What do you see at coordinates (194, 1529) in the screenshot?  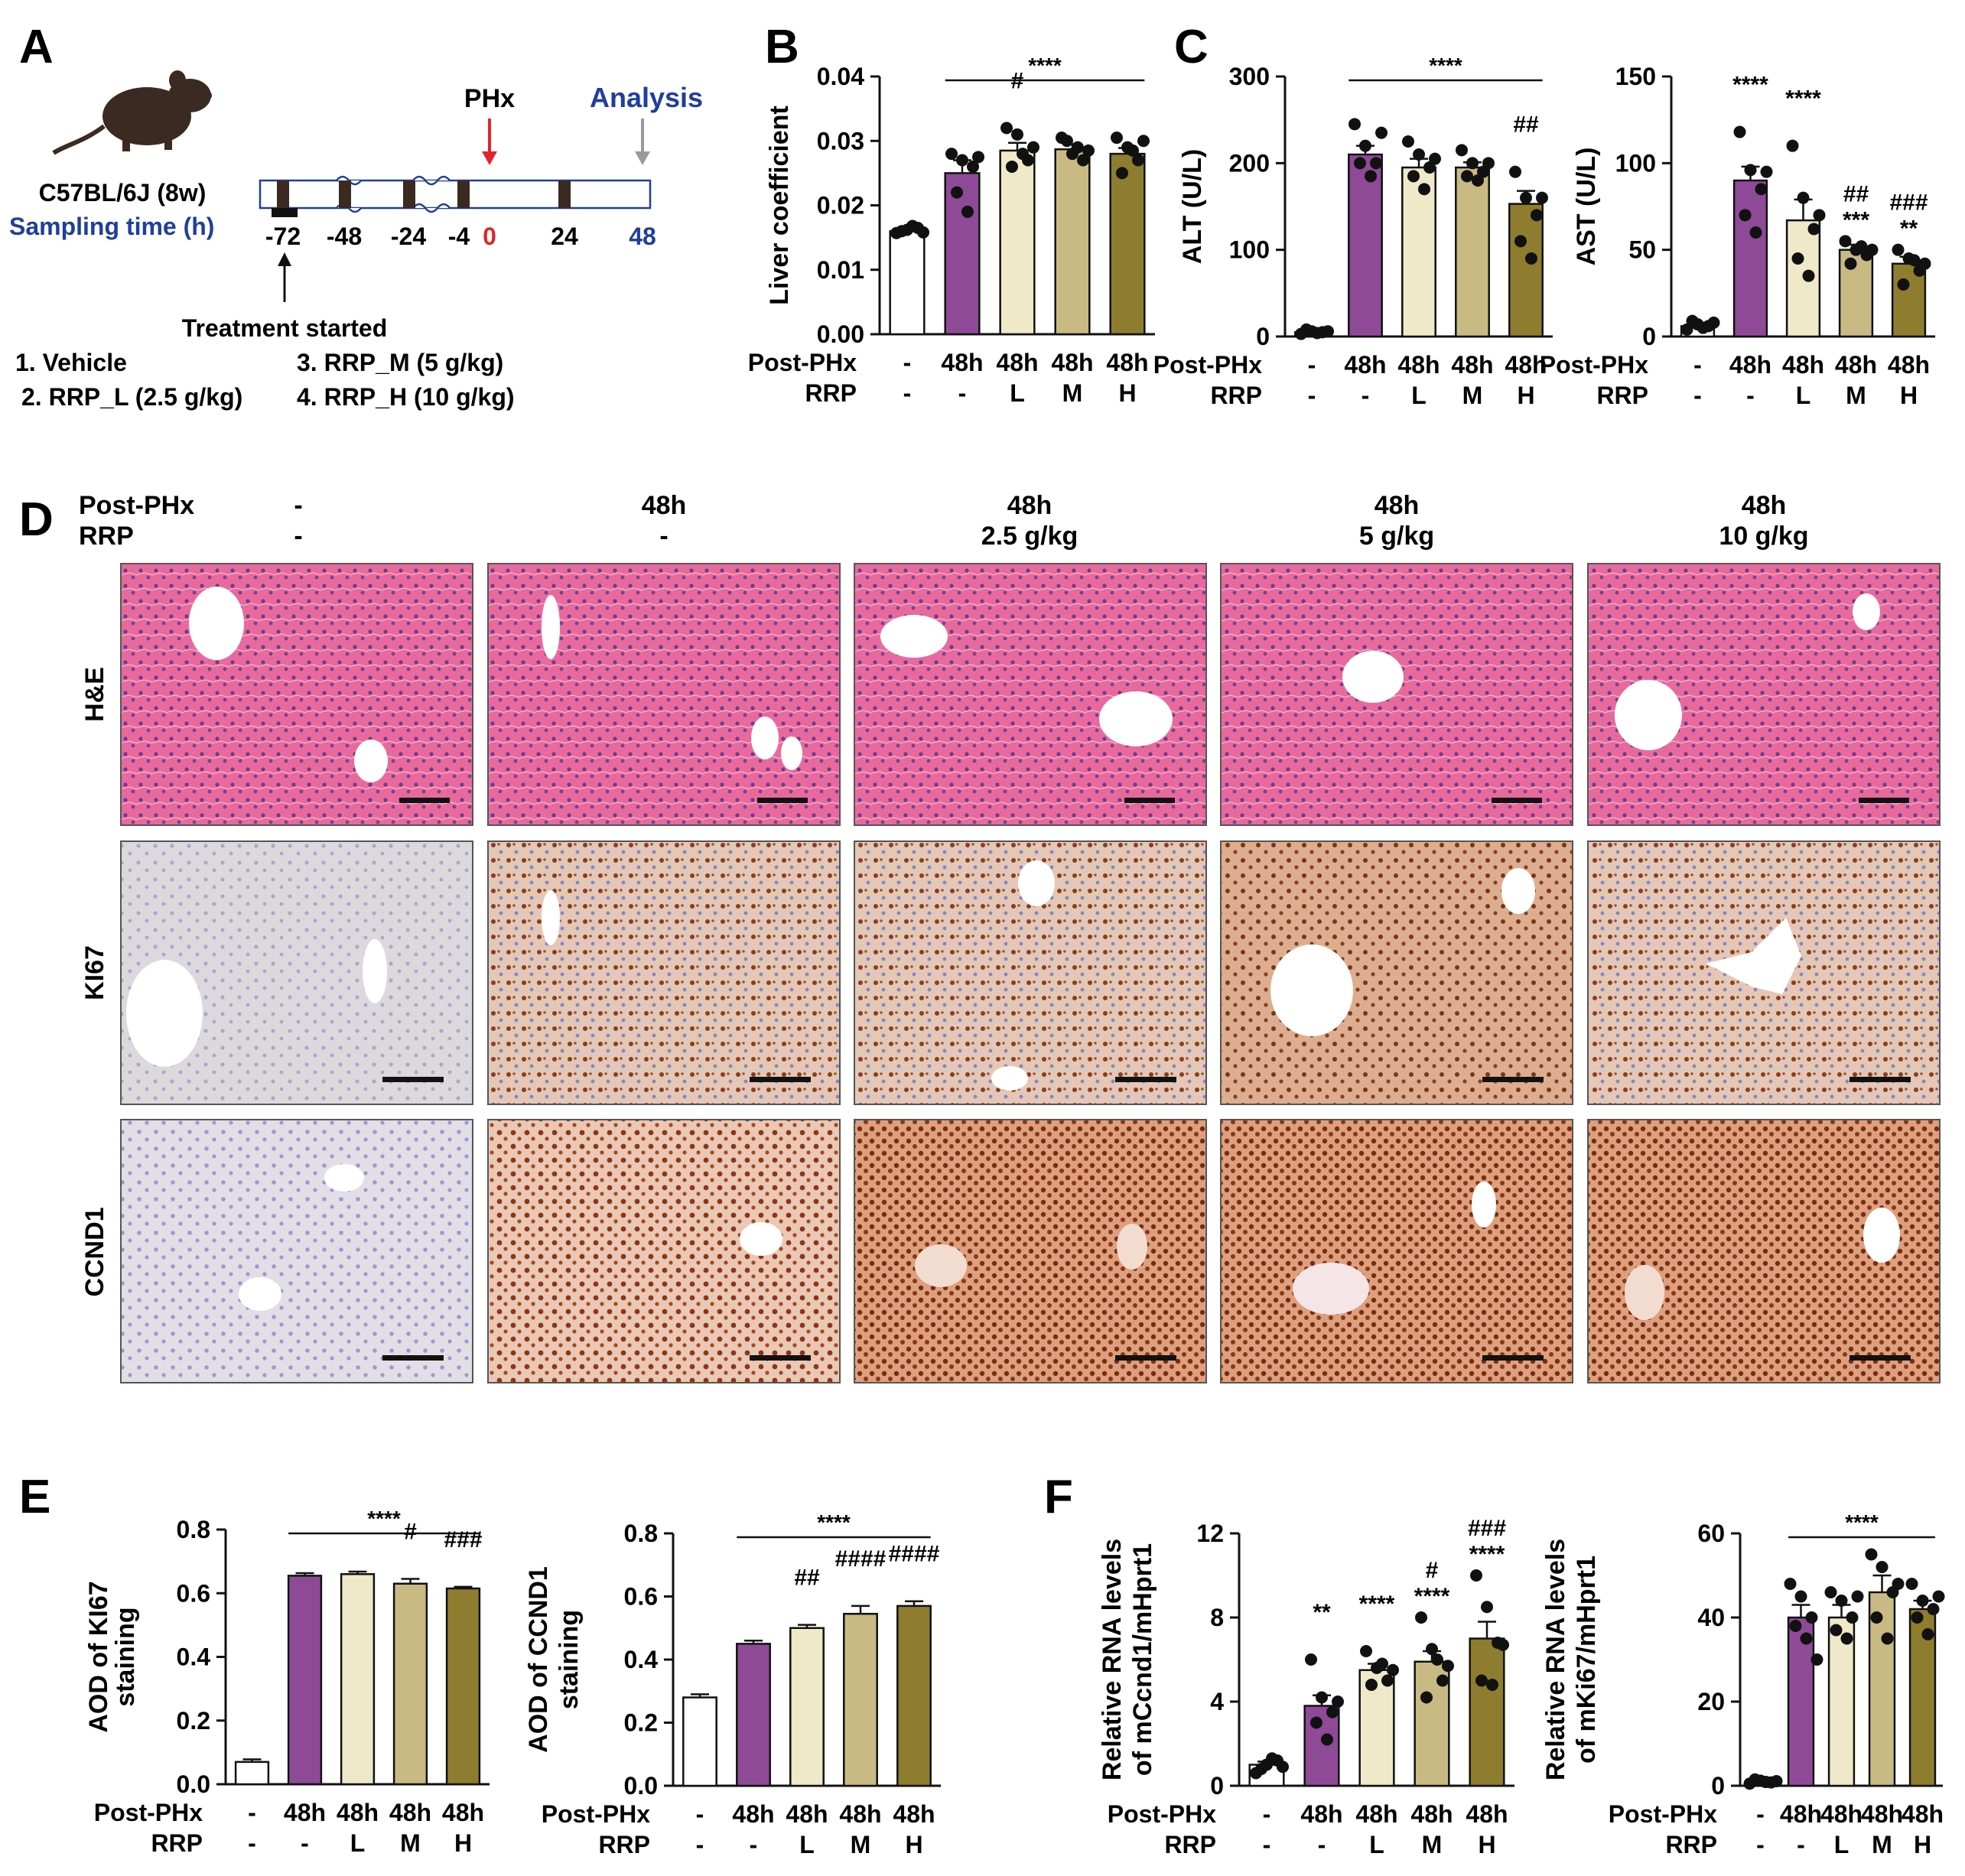 I see `y-tick-label: 0.8` at bounding box center [194, 1529].